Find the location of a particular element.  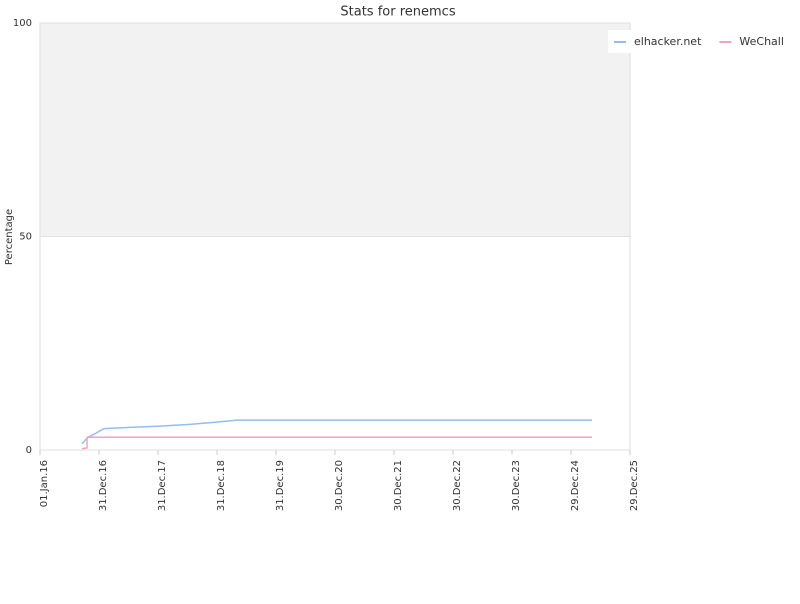

y-tick-label: 0 is located at coordinates (29, 450).